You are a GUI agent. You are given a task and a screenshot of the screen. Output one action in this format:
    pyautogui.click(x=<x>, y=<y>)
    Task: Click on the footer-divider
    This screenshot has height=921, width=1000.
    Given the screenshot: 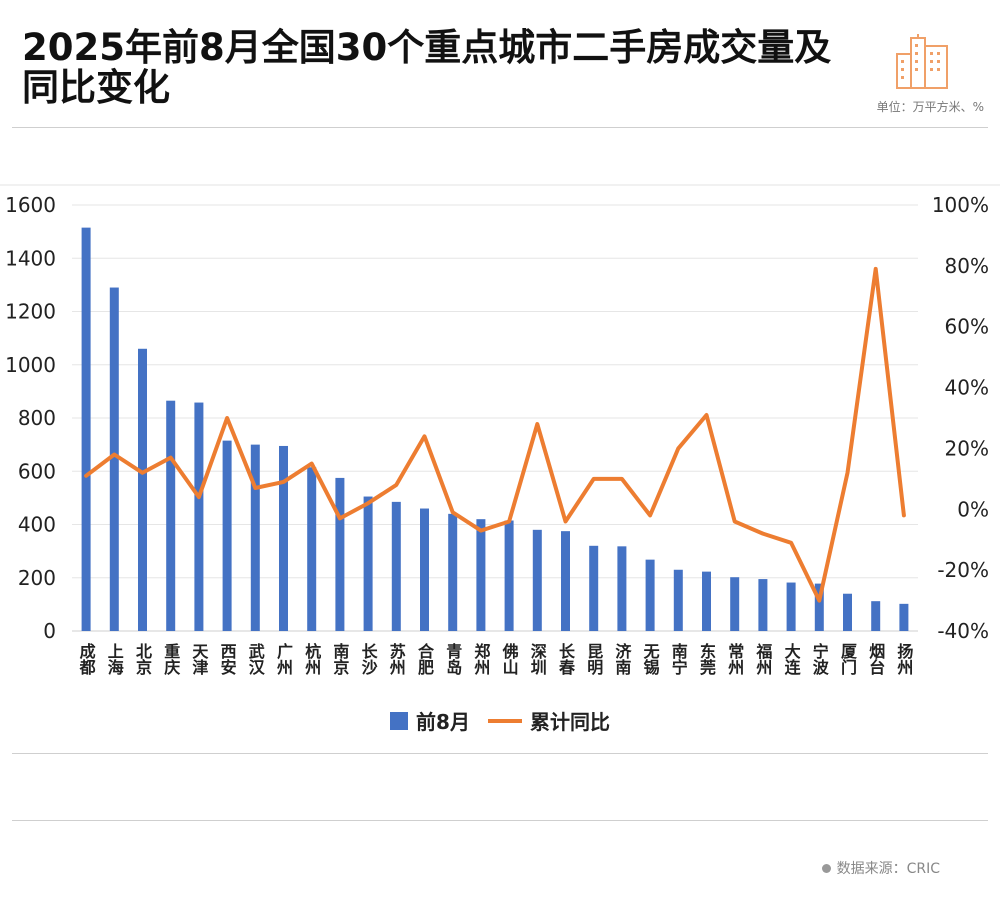 What is the action you would take?
    pyautogui.click(x=500, y=820)
    